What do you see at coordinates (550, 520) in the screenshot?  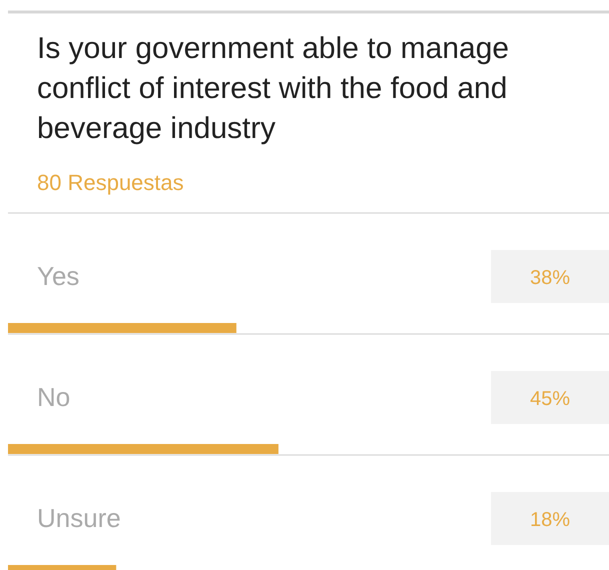 I see `data-label: 18%` at bounding box center [550, 520].